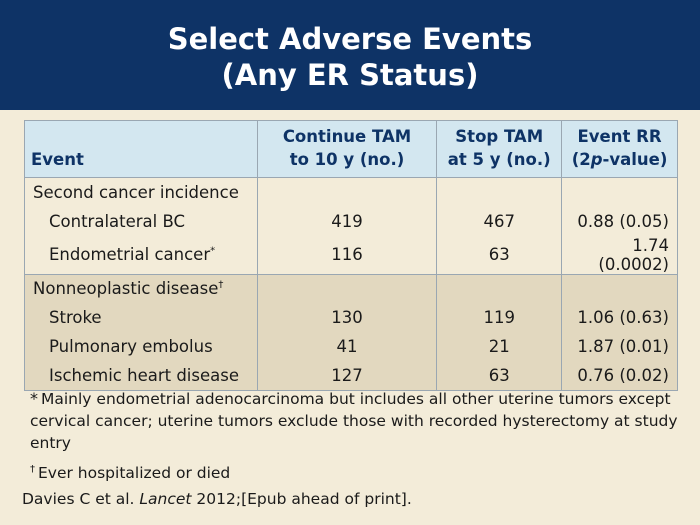 The width and height of the screenshot is (700, 525). Describe the element at coordinates (346, 221) in the screenshot. I see `continue-value: 419` at that location.